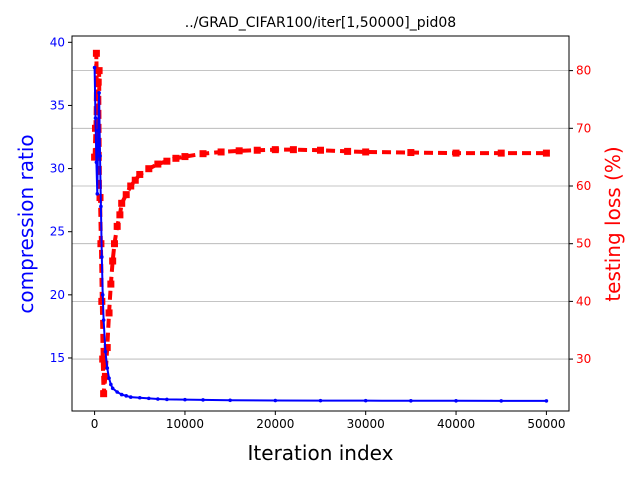 The image size is (640, 480). What do you see at coordinates (26, 223) in the screenshot?
I see `left-axis-label: compression ratio` at bounding box center [26, 223].